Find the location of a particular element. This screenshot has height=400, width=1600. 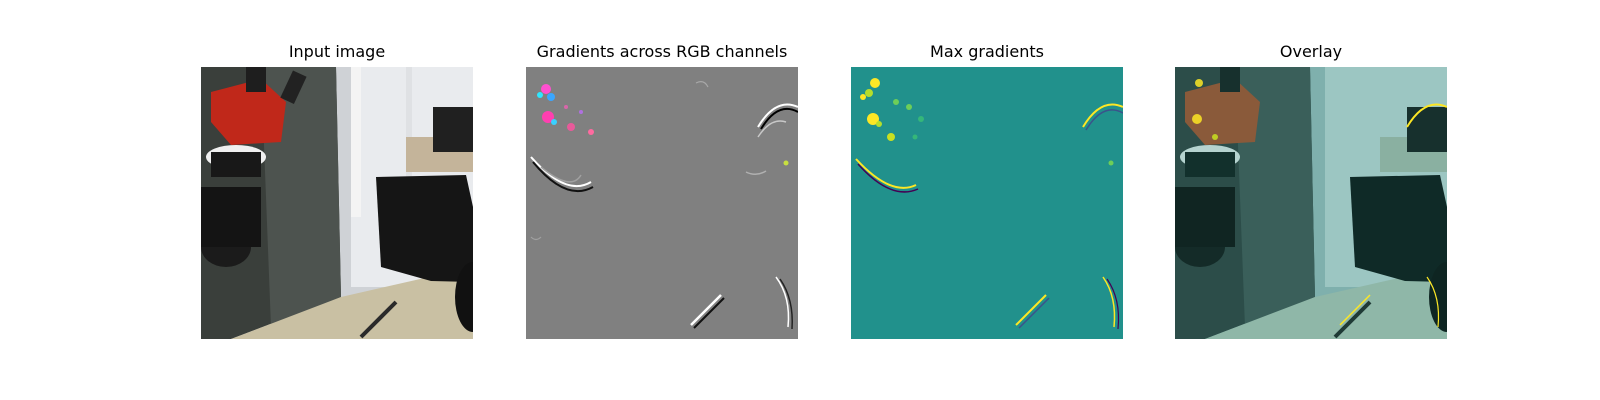

overlay-graphic is located at coordinates (1311, 203).